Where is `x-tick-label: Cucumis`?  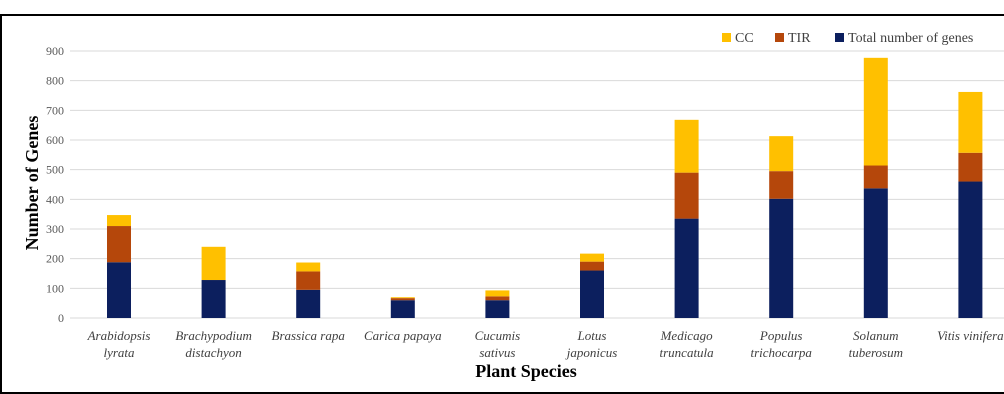 x-tick-label: Cucumis is located at coordinates (498, 335).